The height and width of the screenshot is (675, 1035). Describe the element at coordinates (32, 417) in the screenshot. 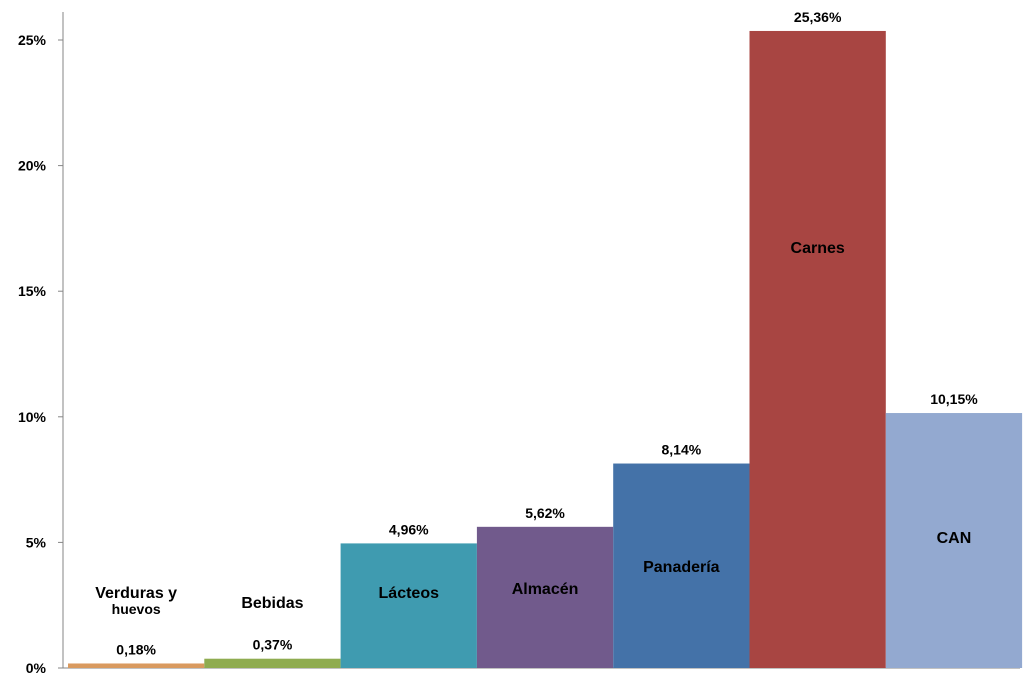

I see `y-tick-label: 10%` at that location.